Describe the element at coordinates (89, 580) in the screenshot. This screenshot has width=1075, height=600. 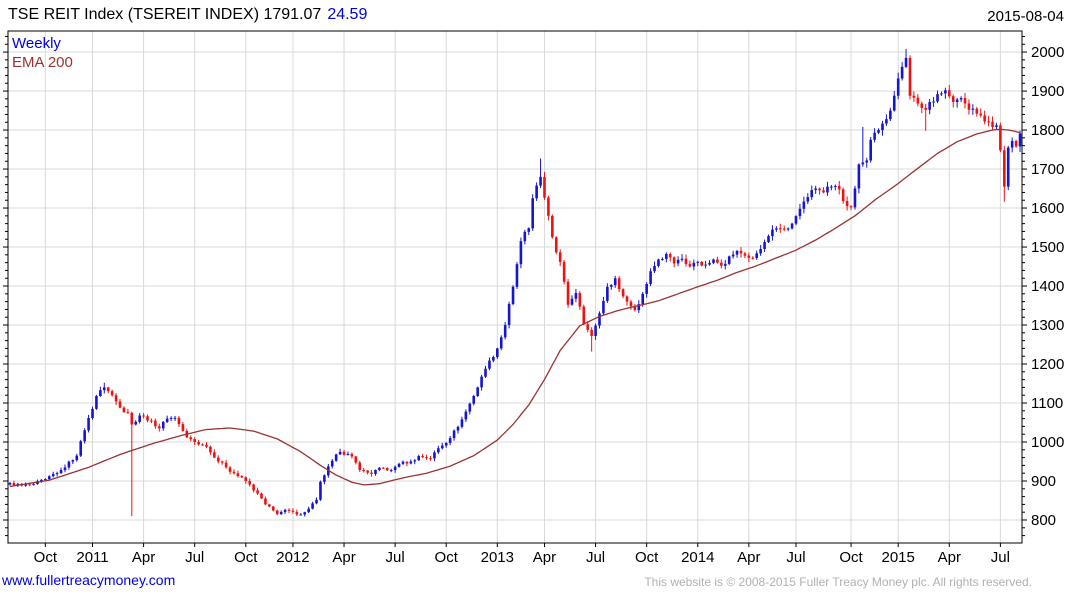
I see `website-link: www.fullertreacymoney.com` at that location.